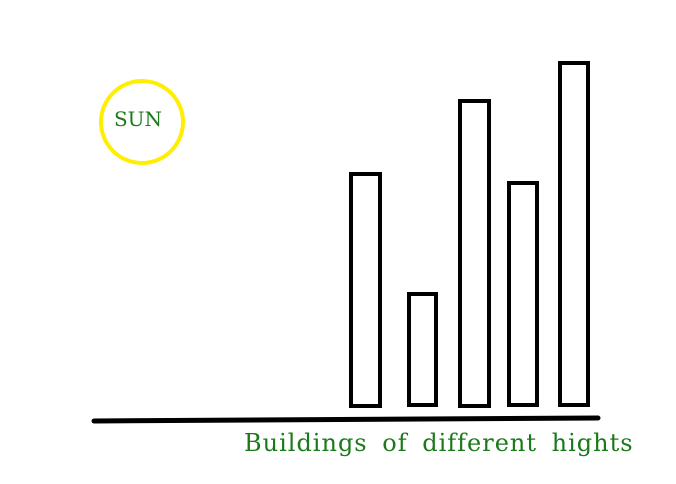 The height and width of the screenshot is (484, 676). I want to click on sun: SUN, so click(142, 122).